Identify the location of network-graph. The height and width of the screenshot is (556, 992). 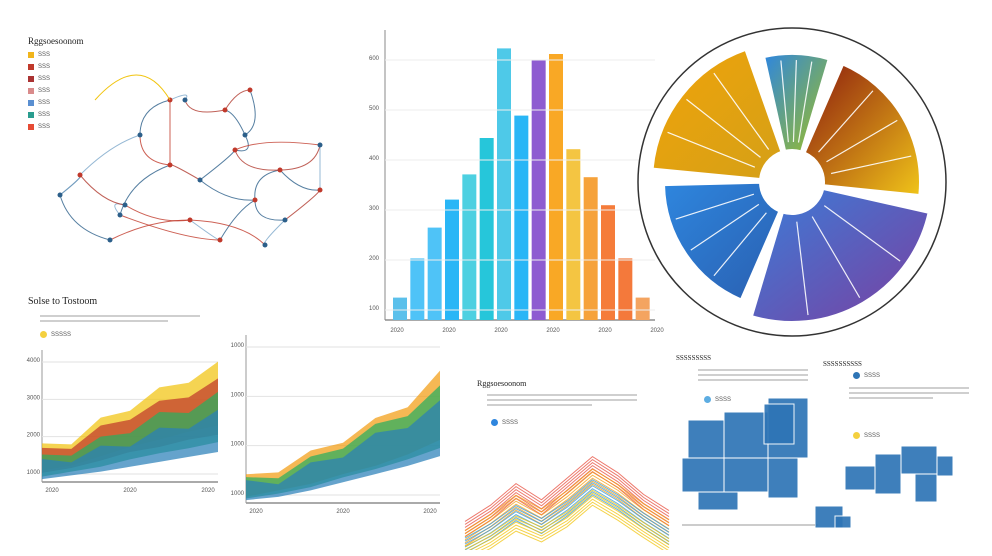
(190, 161).